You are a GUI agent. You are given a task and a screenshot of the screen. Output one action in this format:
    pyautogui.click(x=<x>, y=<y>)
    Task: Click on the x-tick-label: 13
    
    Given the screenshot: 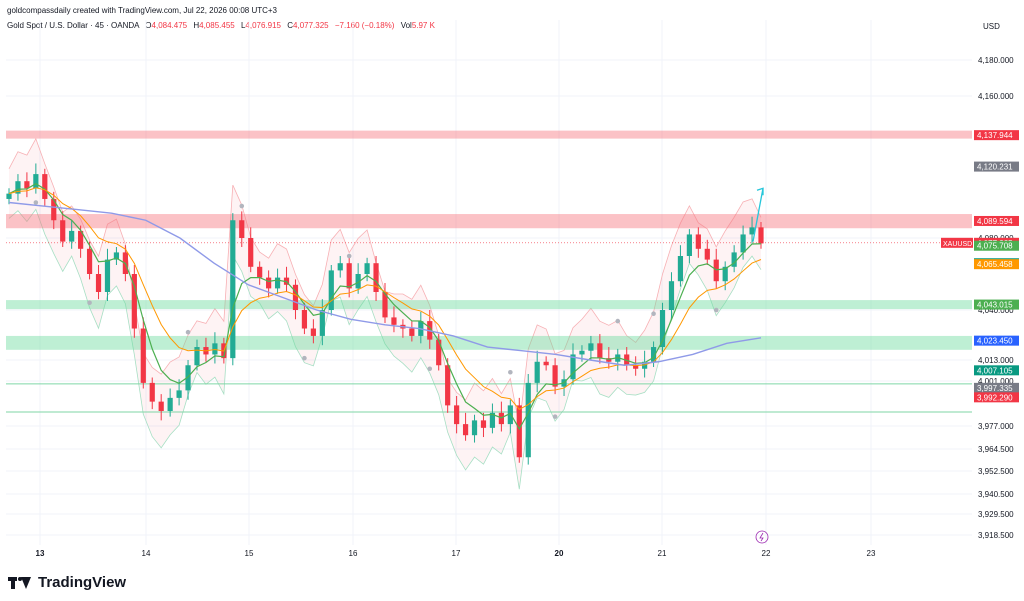 What is the action you would take?
    pyautogui.click(x=40, y=553)
    